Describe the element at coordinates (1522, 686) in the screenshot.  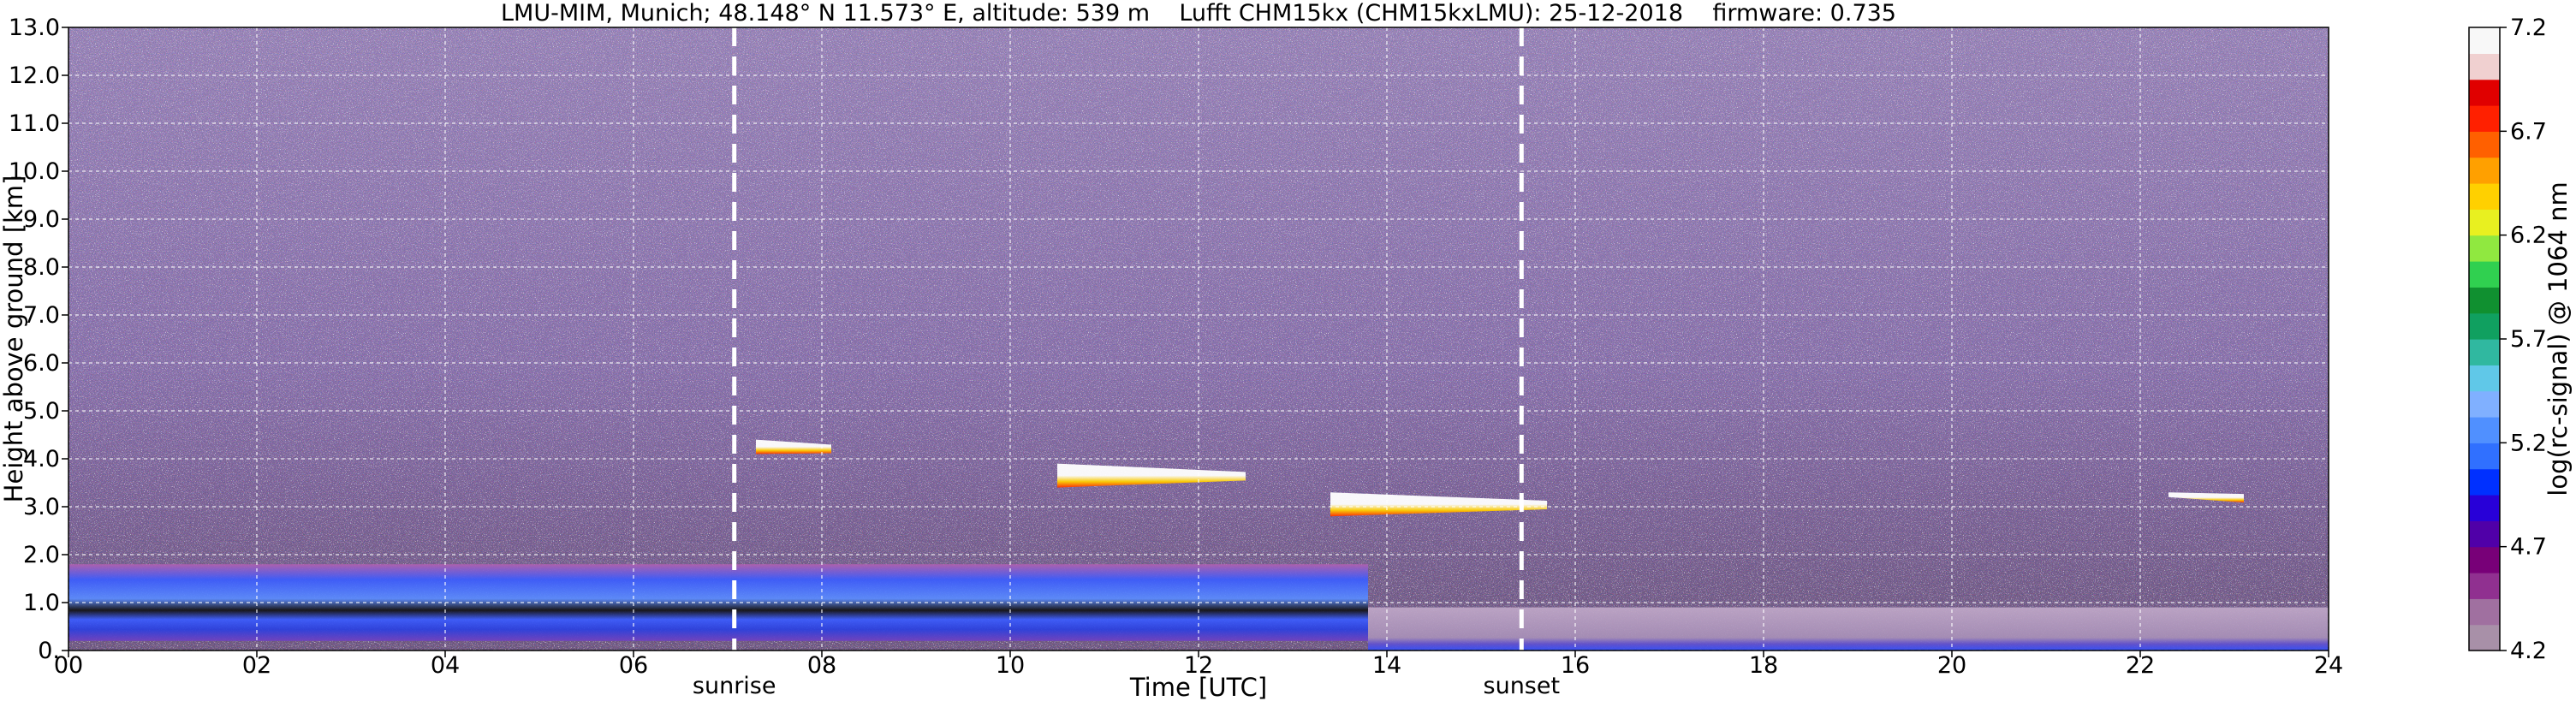
I see `sunset-label: sunset` at that location.